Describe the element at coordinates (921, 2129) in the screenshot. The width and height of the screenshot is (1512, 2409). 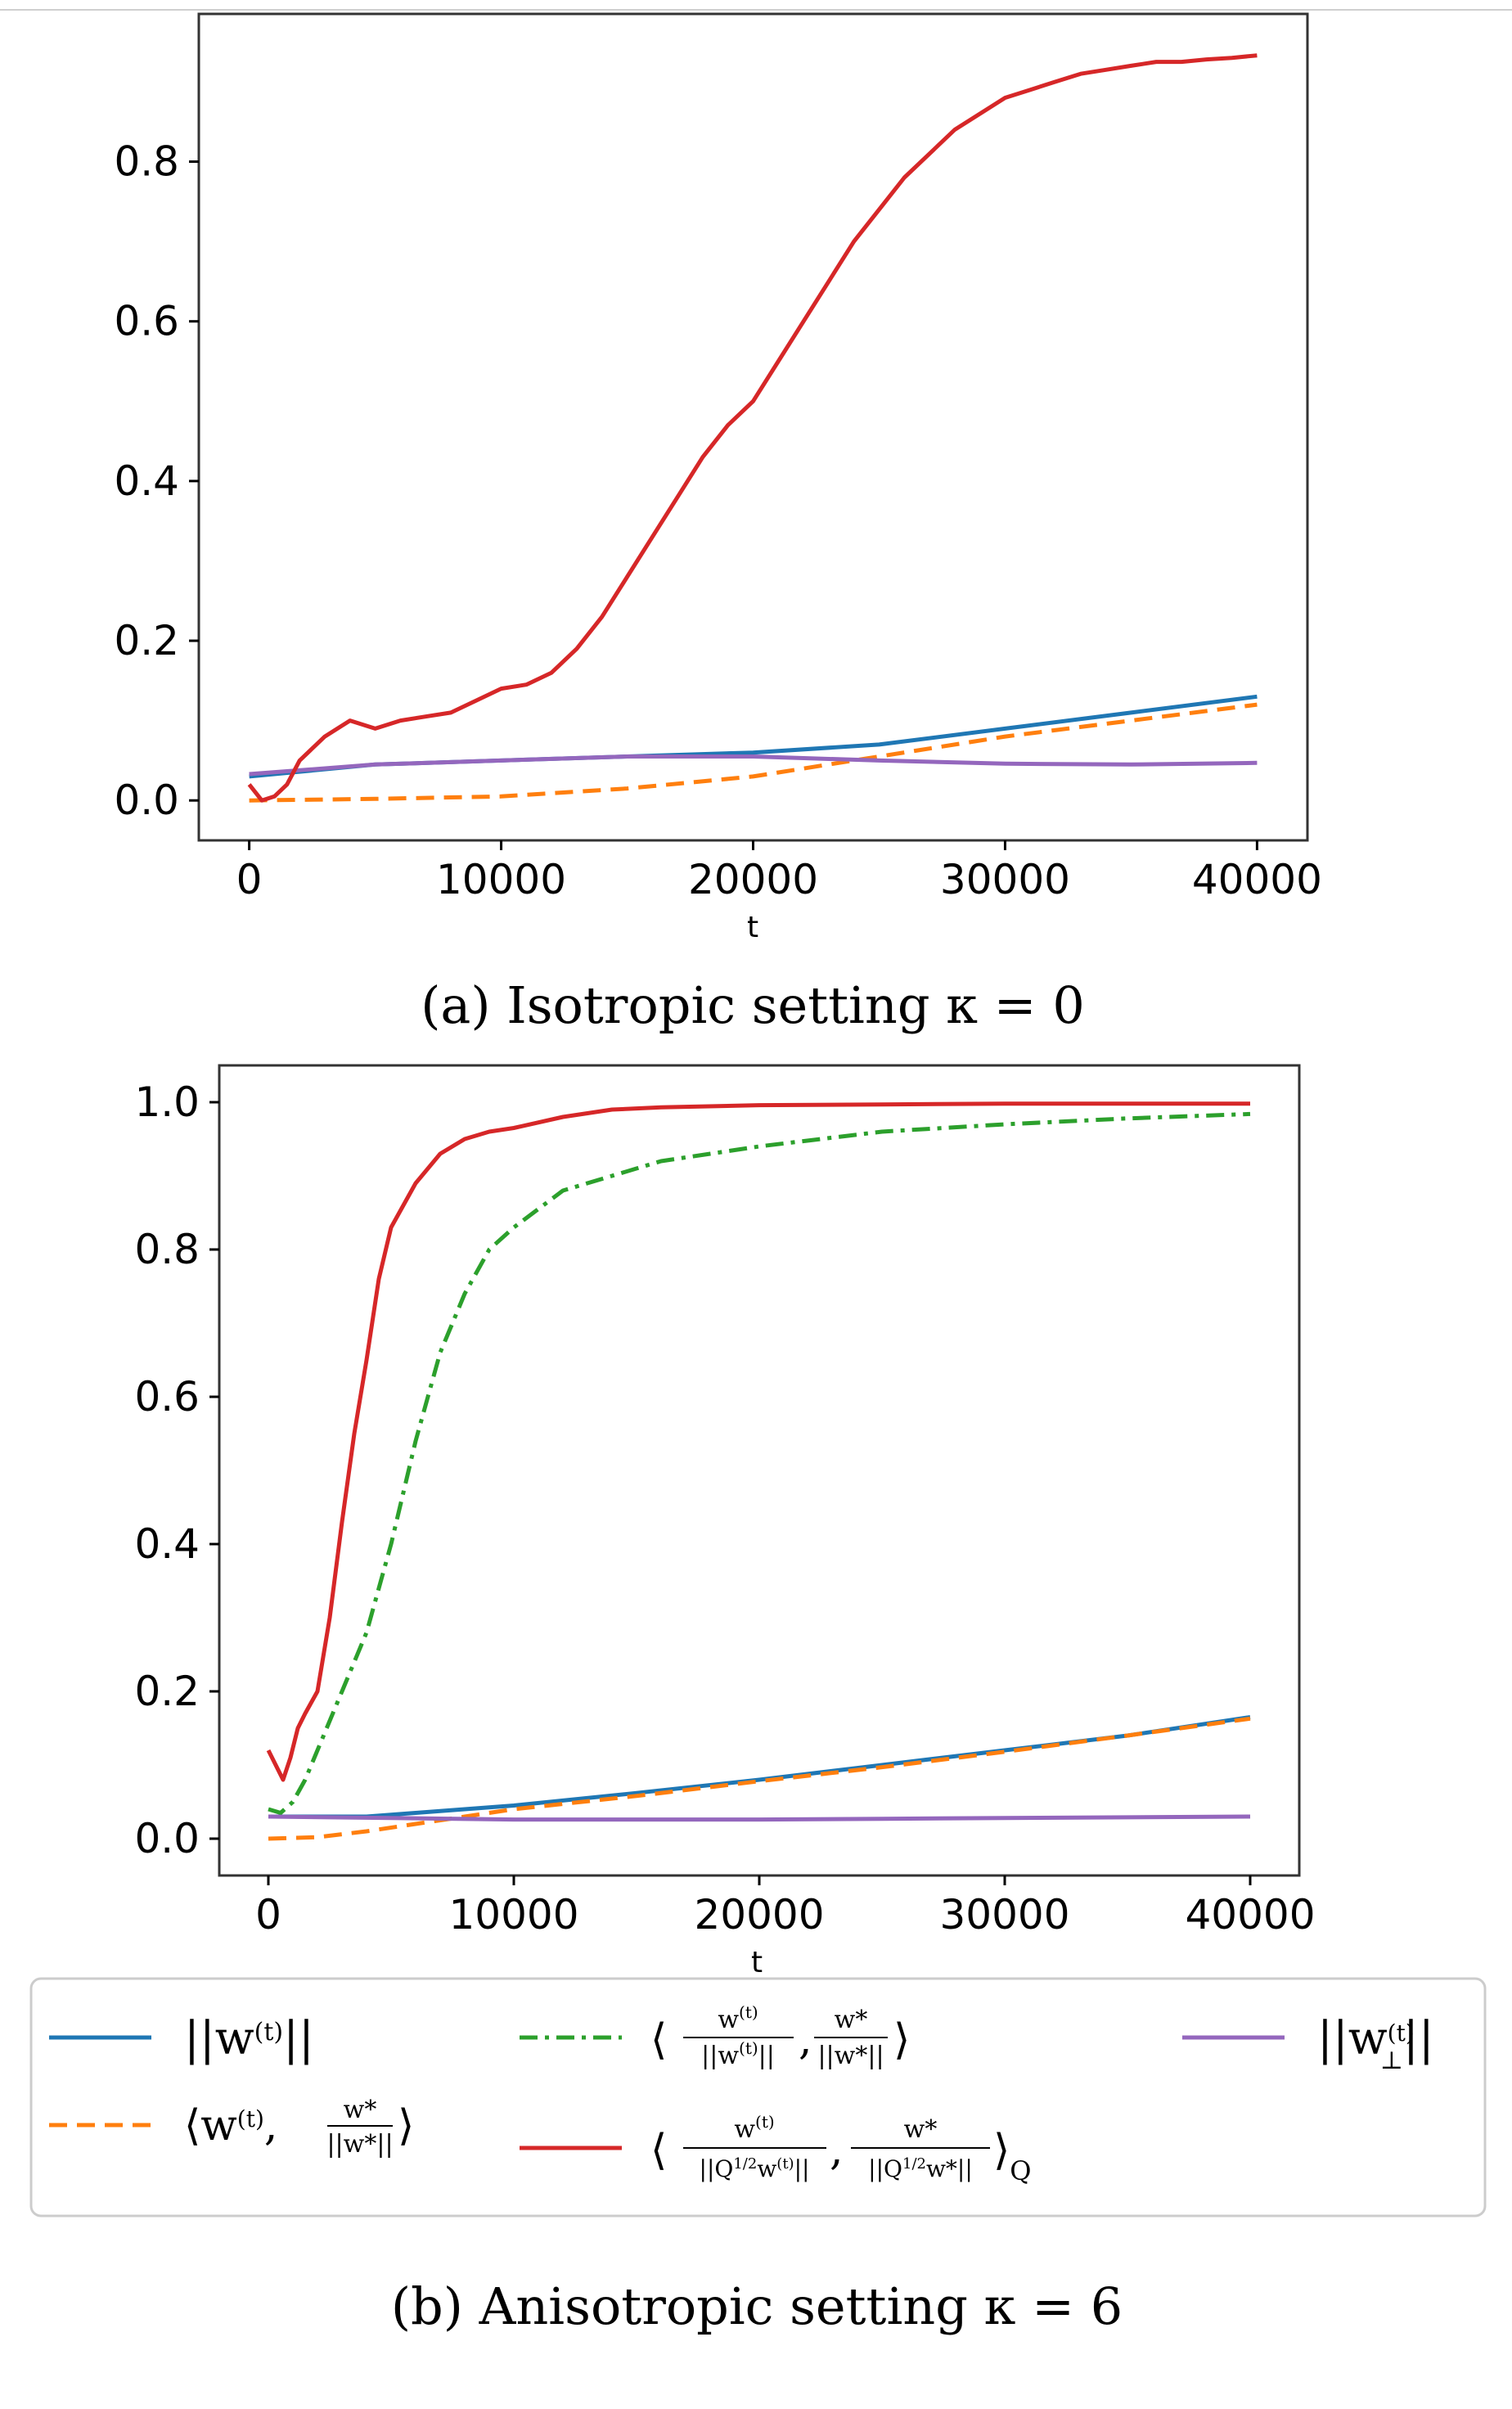
I see `legend-frac2-num-cosQ: w*` at that location.